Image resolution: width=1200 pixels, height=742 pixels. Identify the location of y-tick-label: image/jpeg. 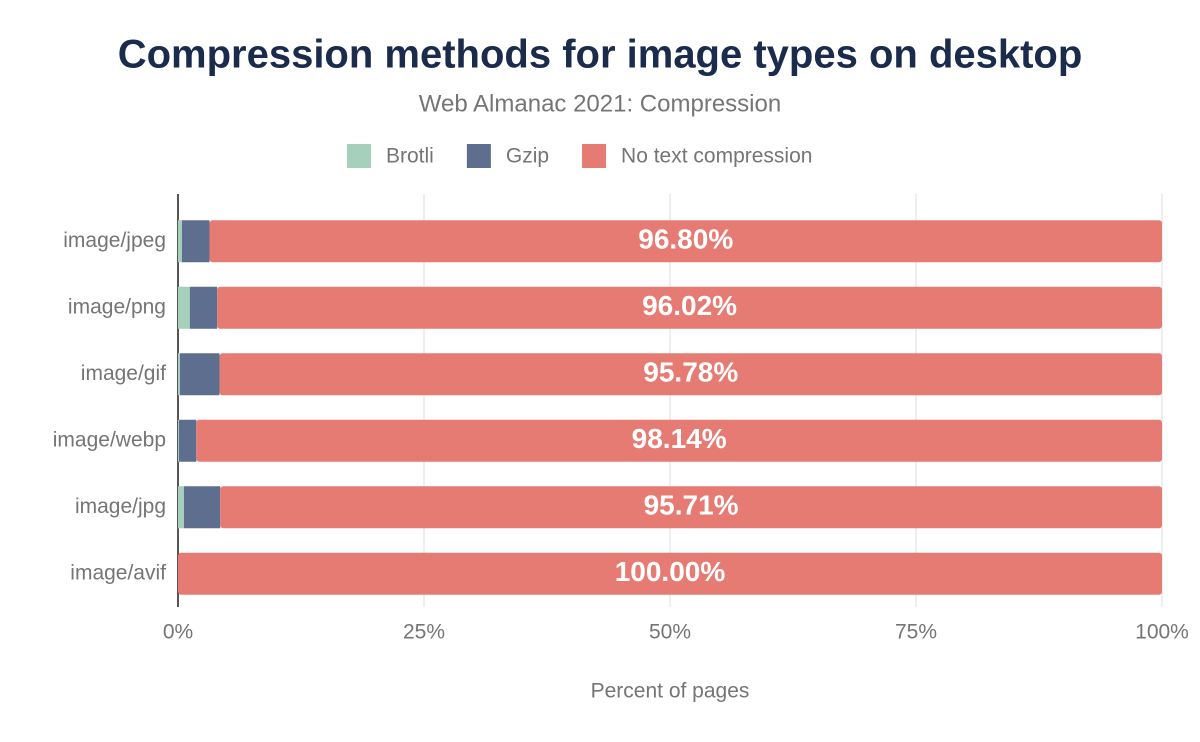
(114, 240).